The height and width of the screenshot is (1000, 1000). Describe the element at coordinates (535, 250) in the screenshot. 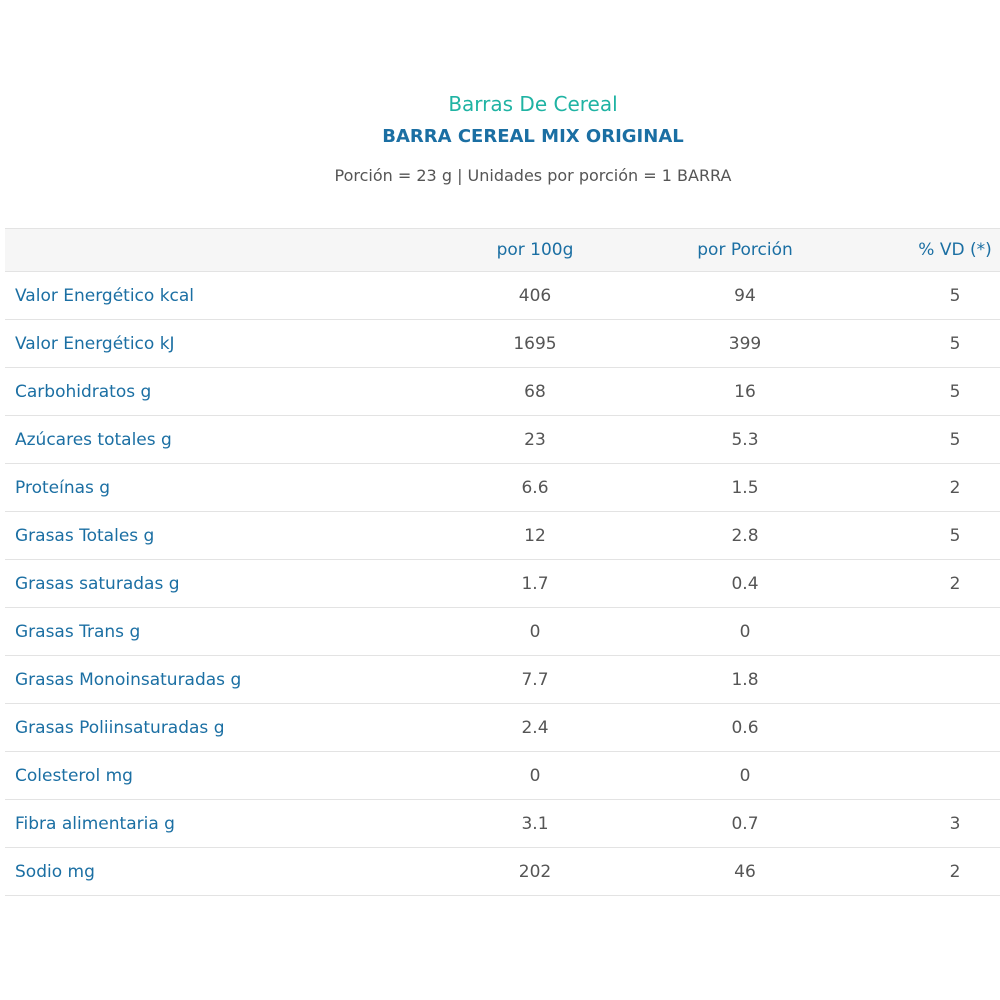

I see `column-header: por 100g` at that location.